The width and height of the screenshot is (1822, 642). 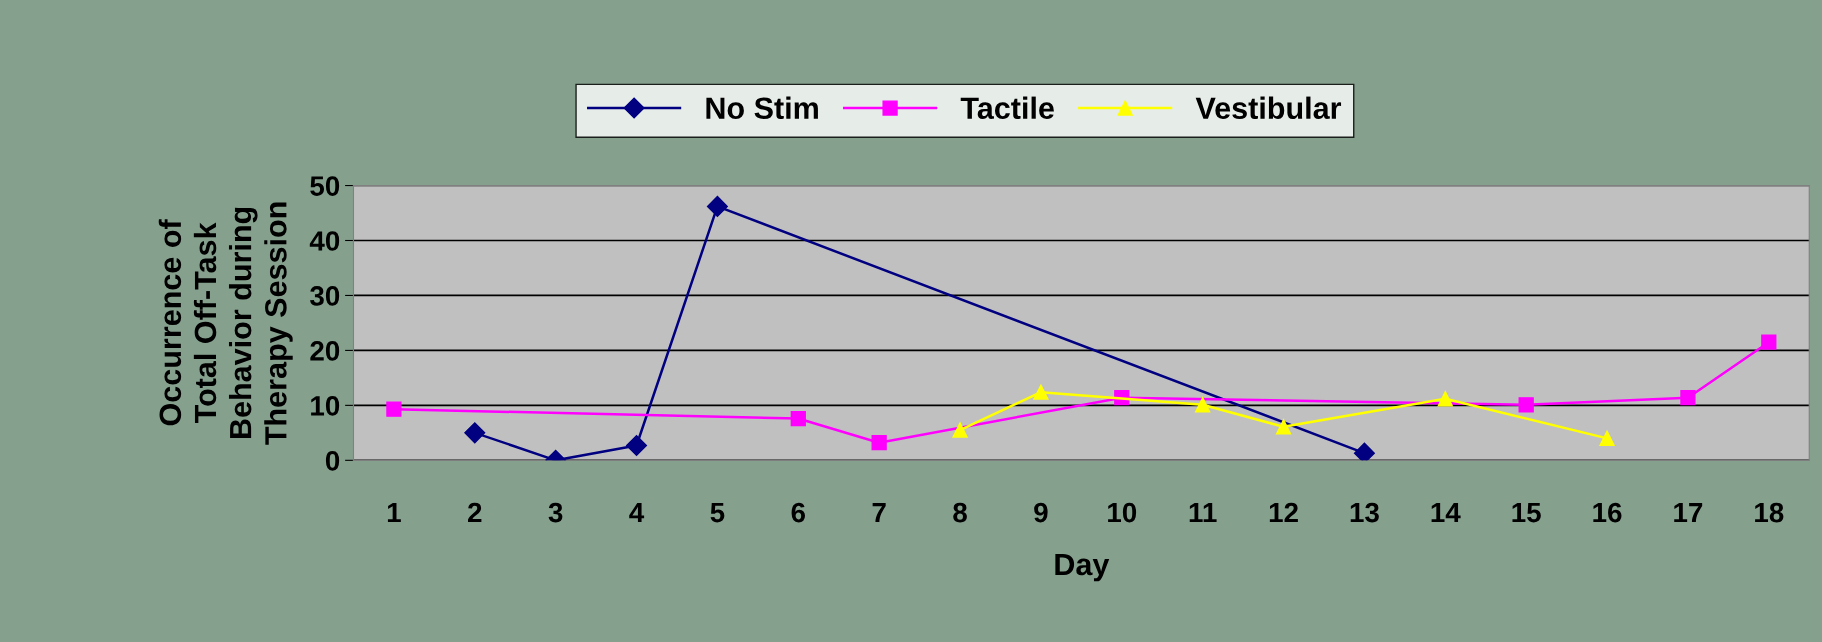 I want to click on y-tick-label: 10, so click(x=325, y=406).